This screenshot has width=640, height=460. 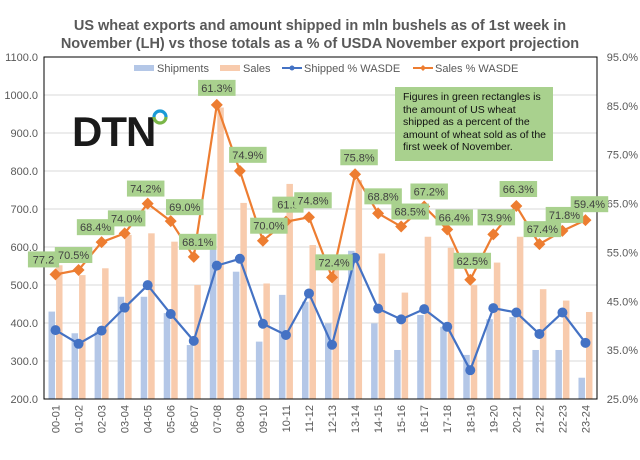 What do you see at coordinates (564, 216) in the screenshot?
I see `data-label: 71.8%` at bounding box center [564, 216].